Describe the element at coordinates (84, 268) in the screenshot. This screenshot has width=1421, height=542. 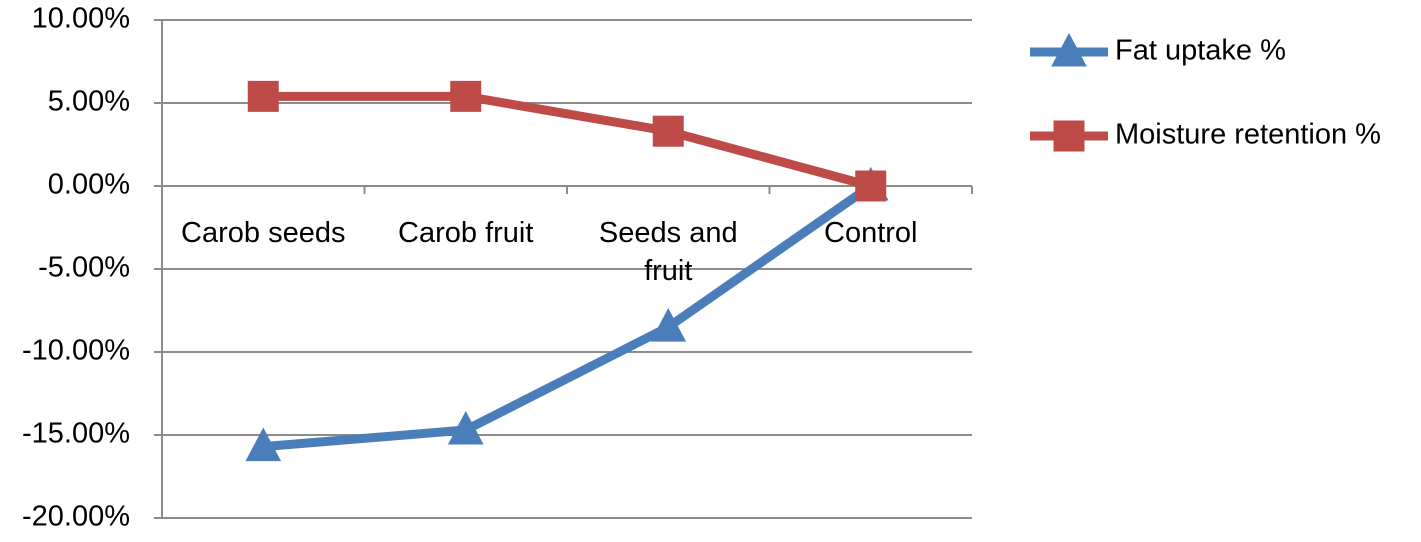
I see `y-tick-label: -5.00%` at that location.